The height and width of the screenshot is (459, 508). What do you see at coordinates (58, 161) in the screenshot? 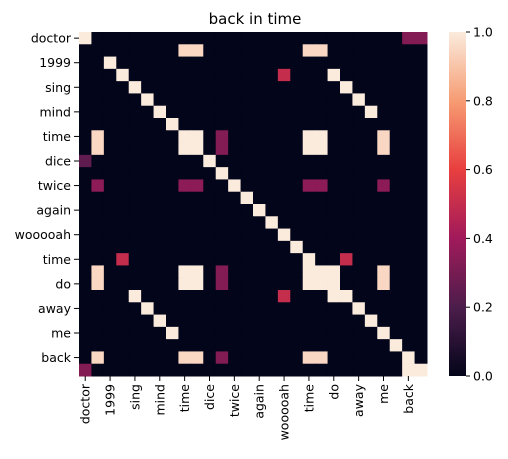
I see `y-tick-label: dice` at bounding box center [58, 161].